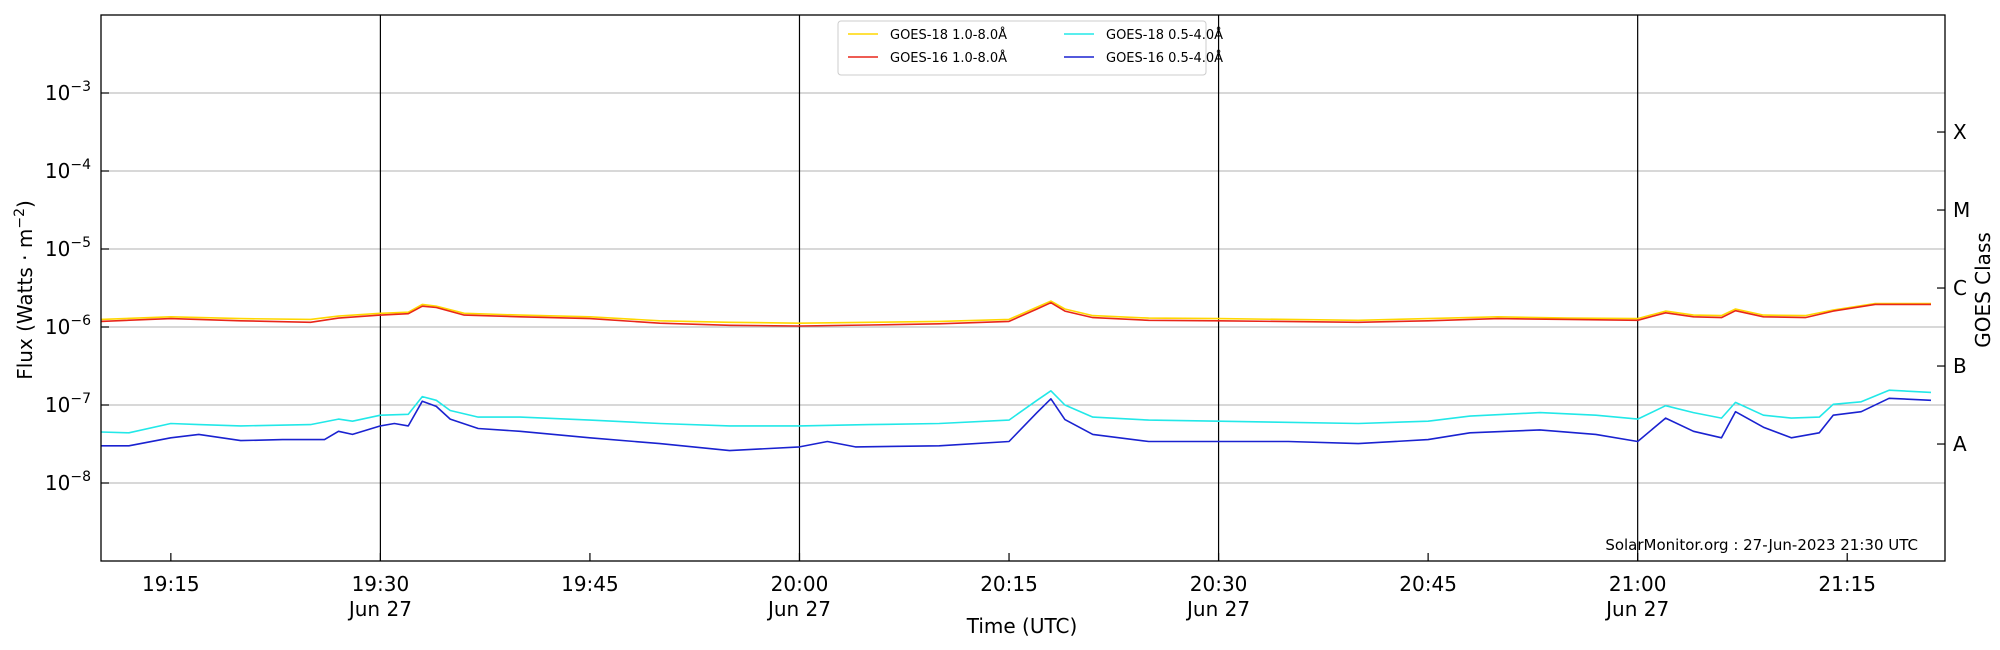 This screenshot has height=650, width=2000. I want to click on goes-class-X: X, so click(1960, 132).